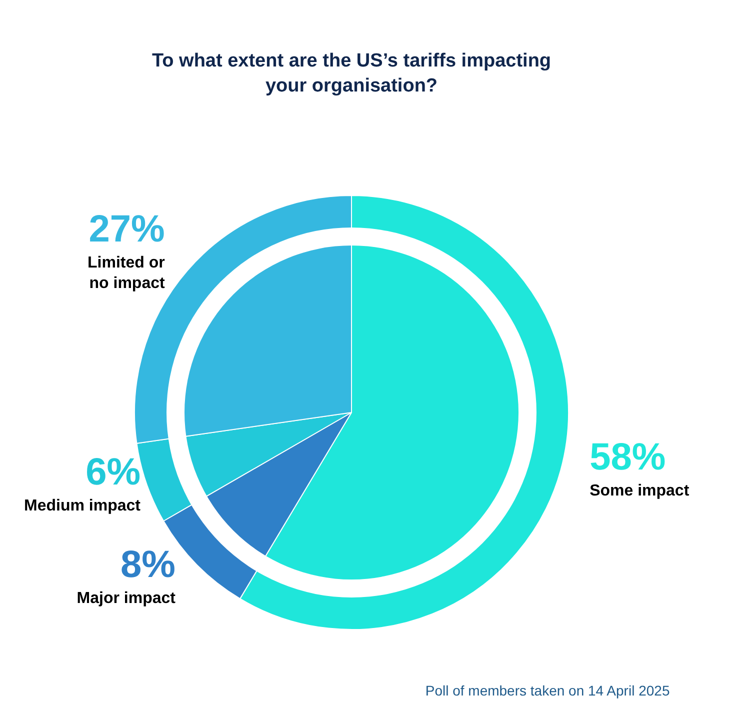 This screenshot has width=744, height=720. What do you see at coordinates (83, 505) in the screenshot?
I see `slice-label: Medium impact` at bounding box center [83, 505].